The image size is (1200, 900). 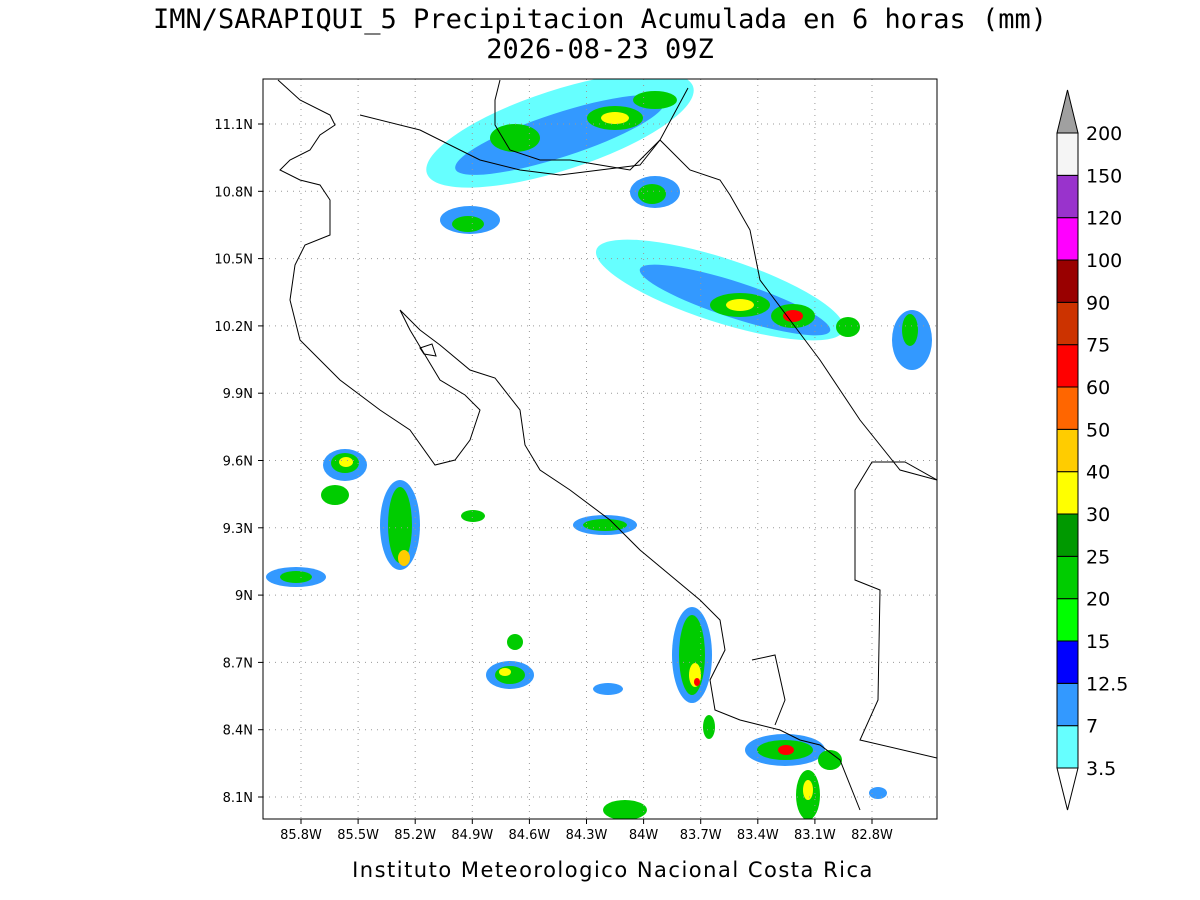 I want to click on lat-label: 9.3N, so click(x=238, y=529).